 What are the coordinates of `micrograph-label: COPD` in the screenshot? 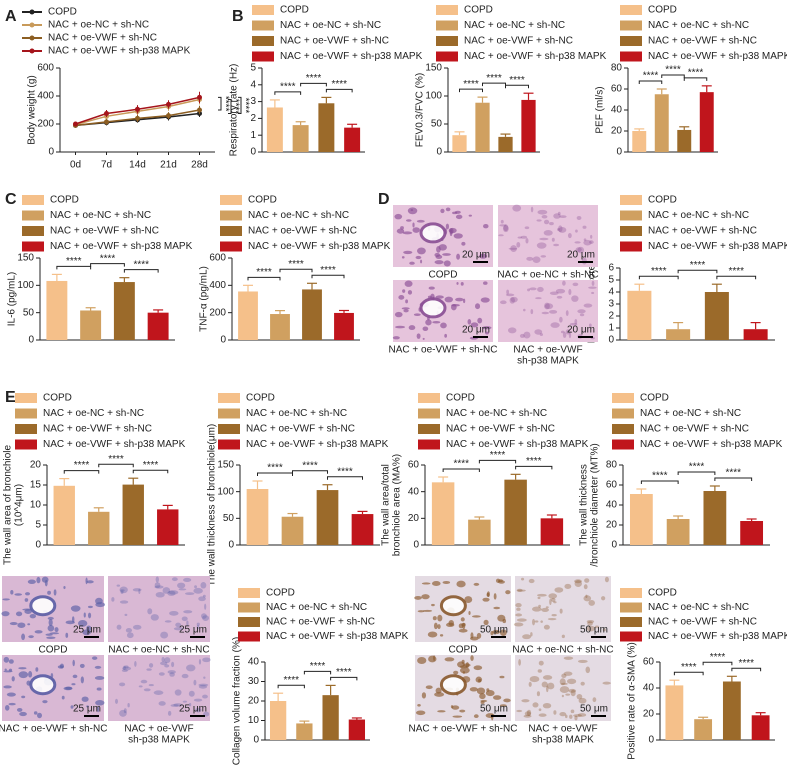 It's located at (53, 650).